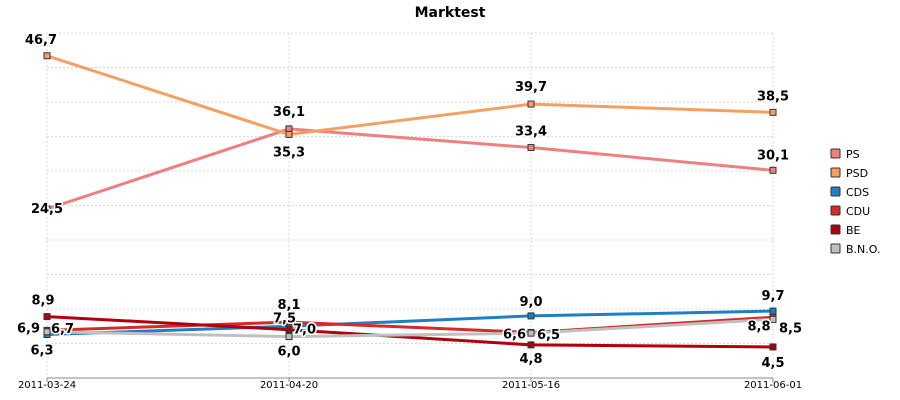 The image size is (900, 400). What do you see at coordinates (530, 359) in the screenshot?
I see `data-label: 4,8` at bounding box center [530, 359].